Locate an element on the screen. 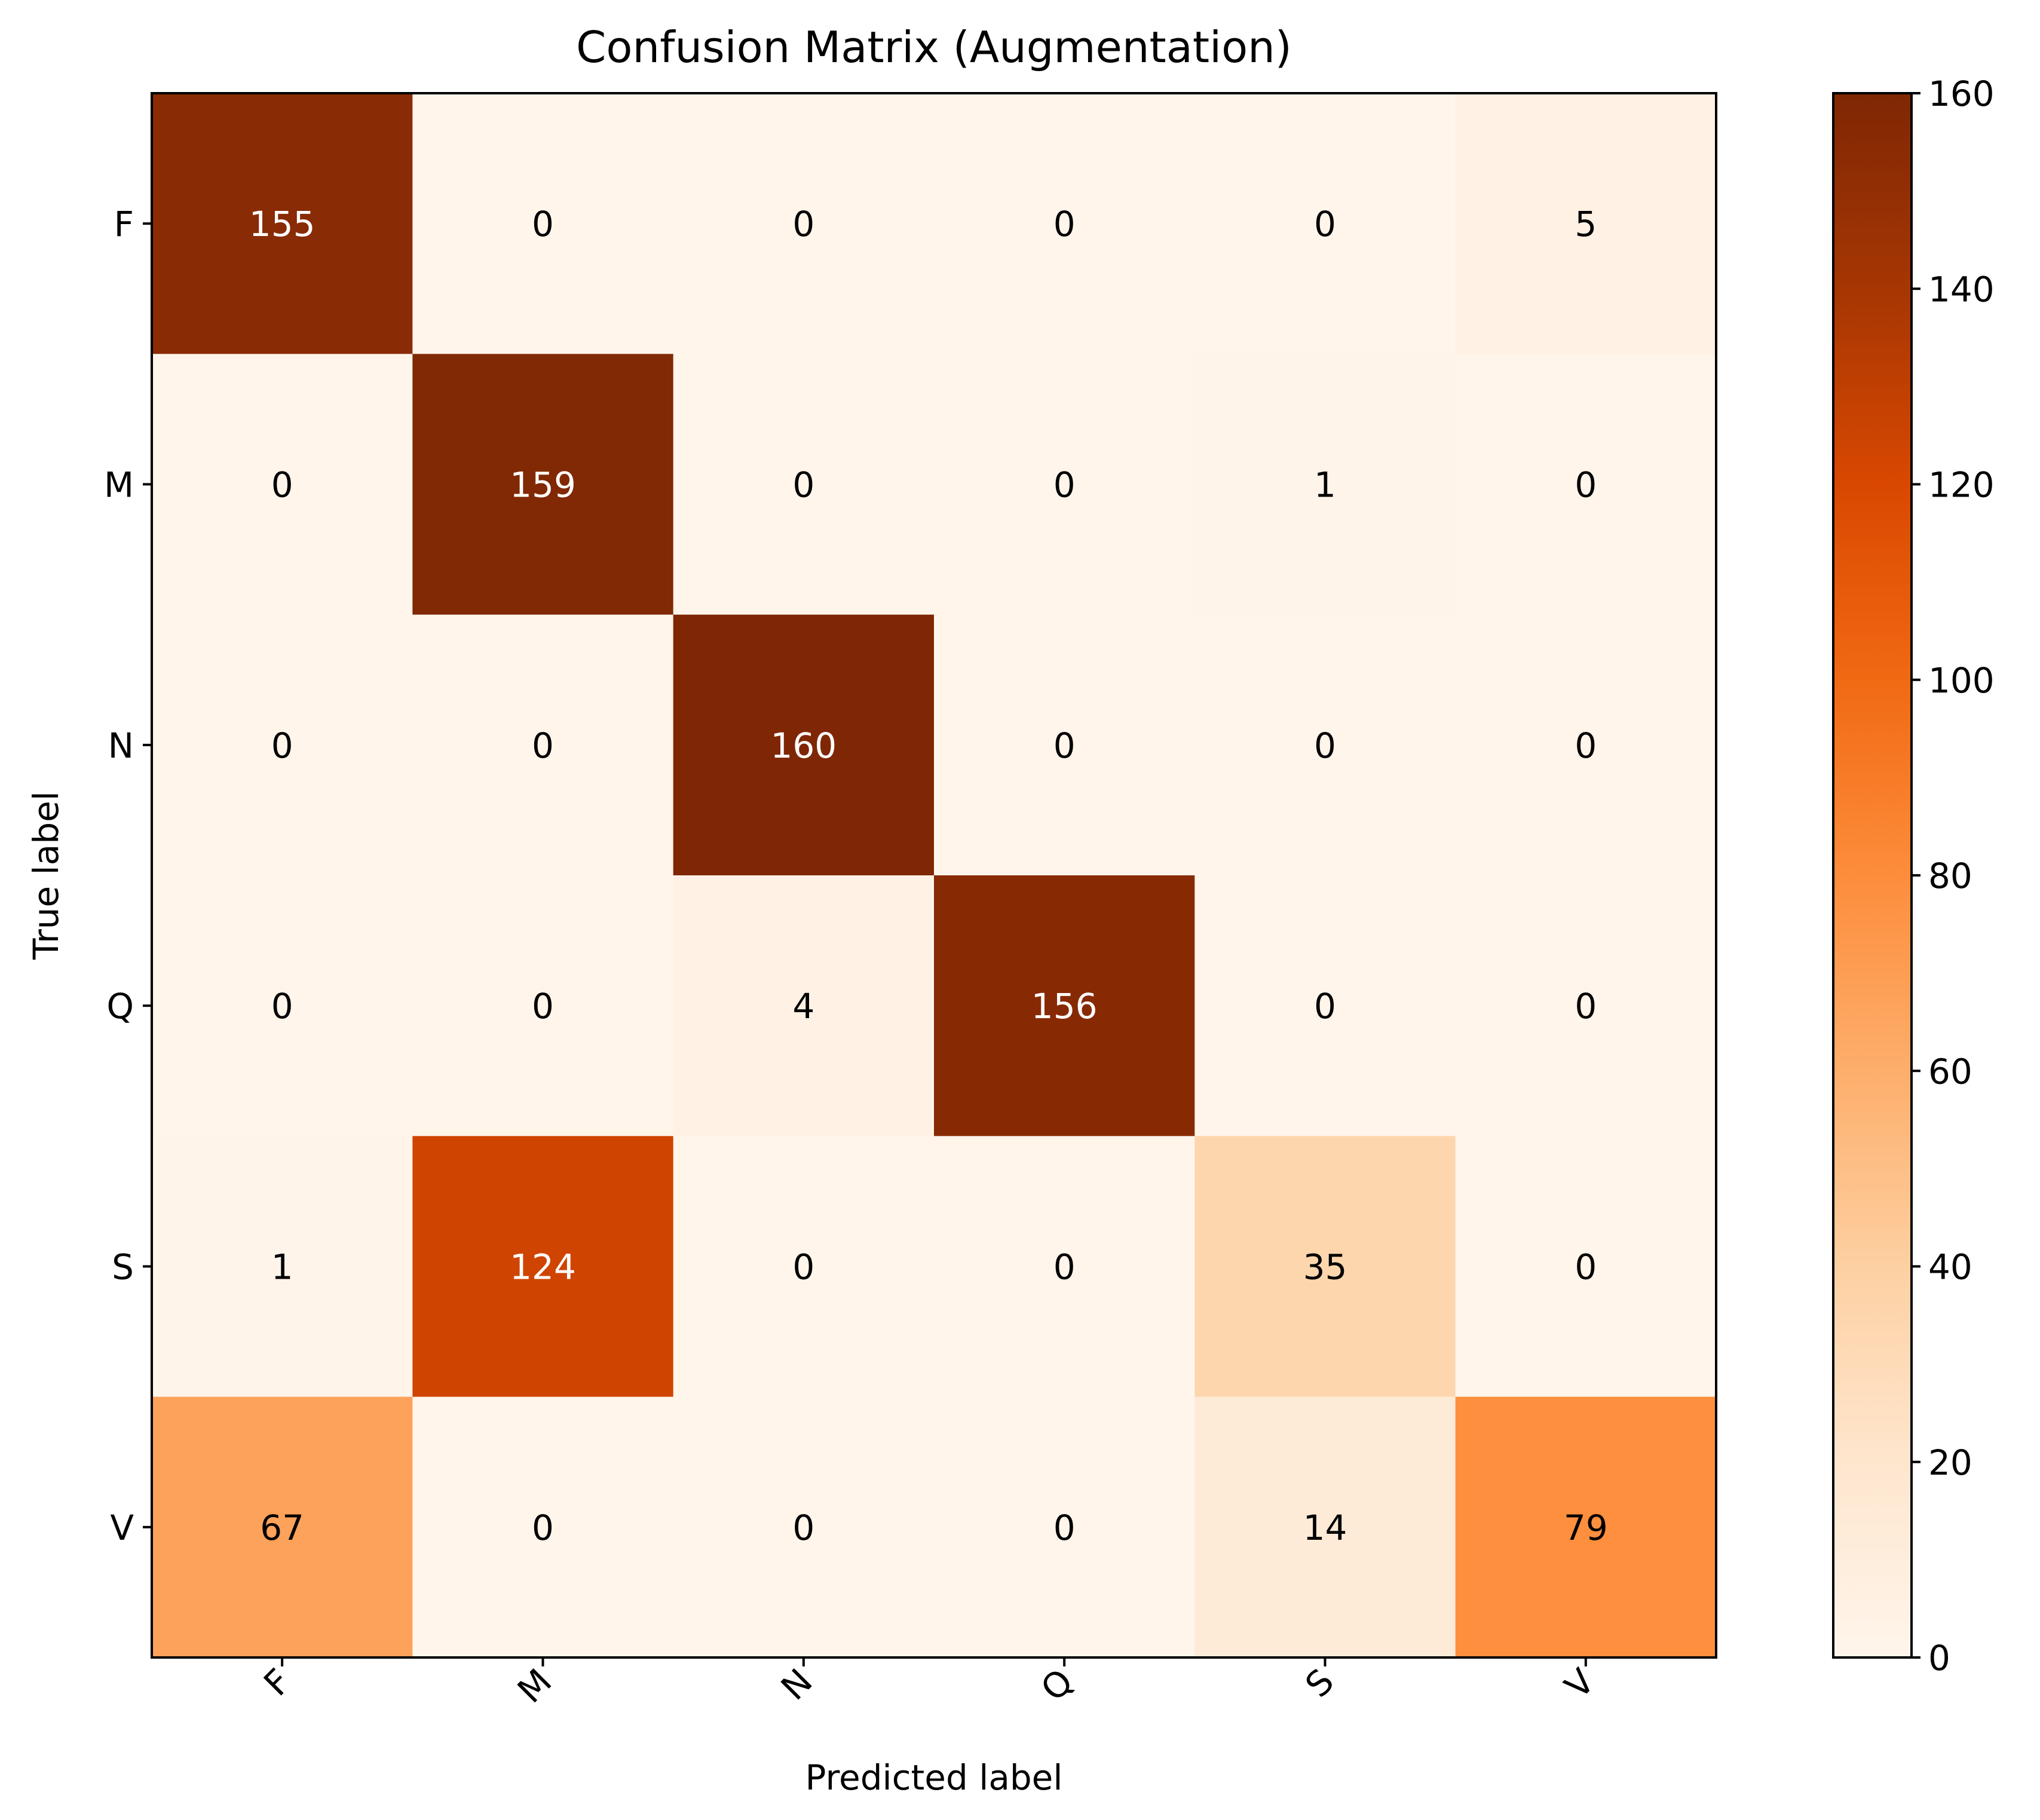  cell-value-label: 124 is located at coordinates (543, 1267).